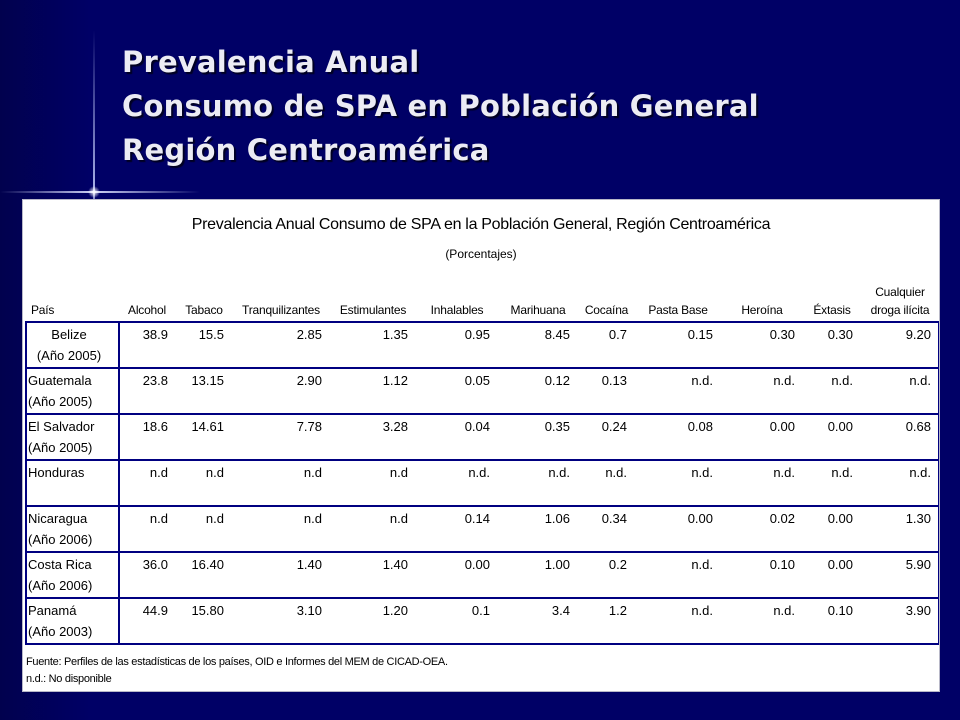 The image size is (960, 720). I want to click on cell-extasis: 0.30, so click(840, 334).